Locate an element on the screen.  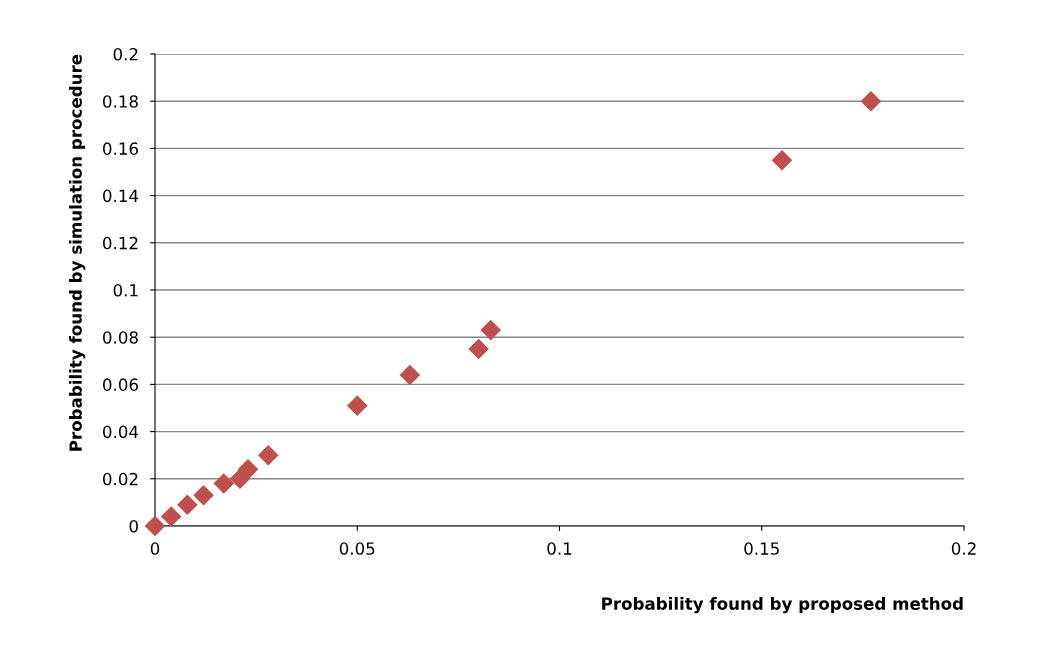
y-tick-label: 0 is located at coordinates (133, 526).